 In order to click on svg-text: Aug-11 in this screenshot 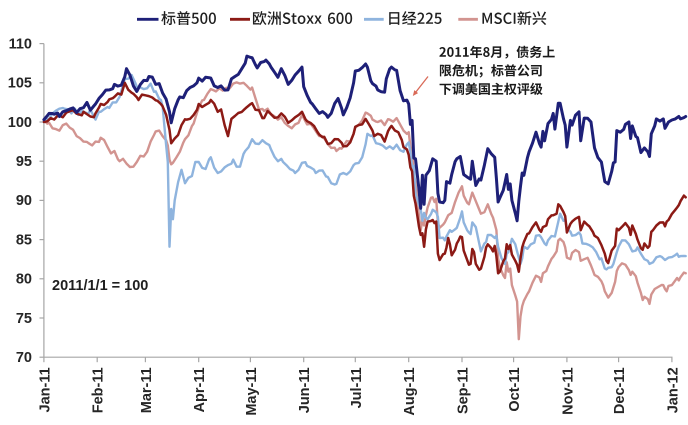, I will do `click(410, 391)`.